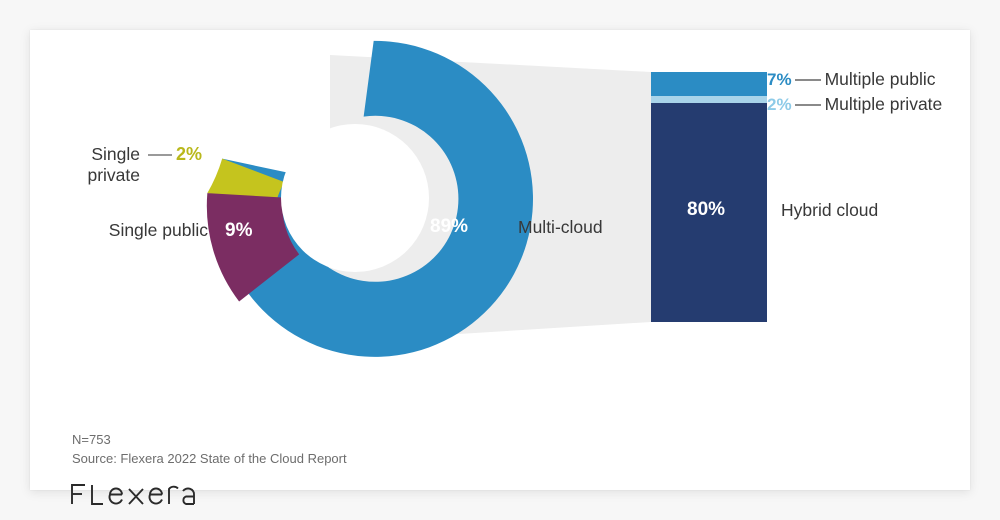 The image size is (1000, 520). What do you see at coordinates (85, 165) in the screenshot?
I see `donut-label-single-private: Single private` at bounding box center [85, 165].